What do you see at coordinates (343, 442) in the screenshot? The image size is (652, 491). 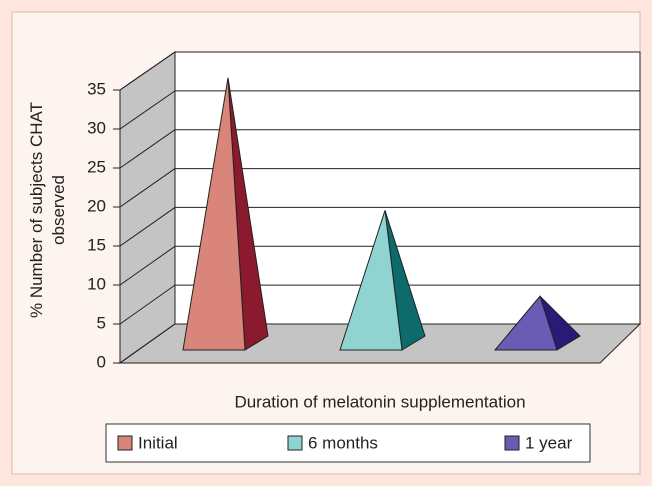 I see `legend-label: 6 months` at bounding box center [343, 442].